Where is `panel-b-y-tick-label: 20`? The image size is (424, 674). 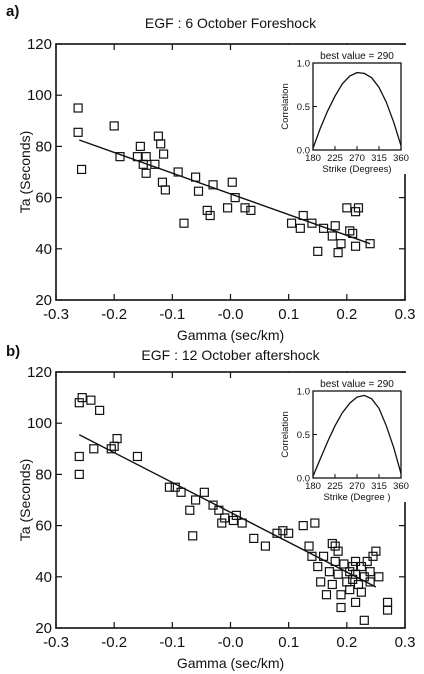
panel-b-y-tick-label: 20 is located at coordinates (43, 628).